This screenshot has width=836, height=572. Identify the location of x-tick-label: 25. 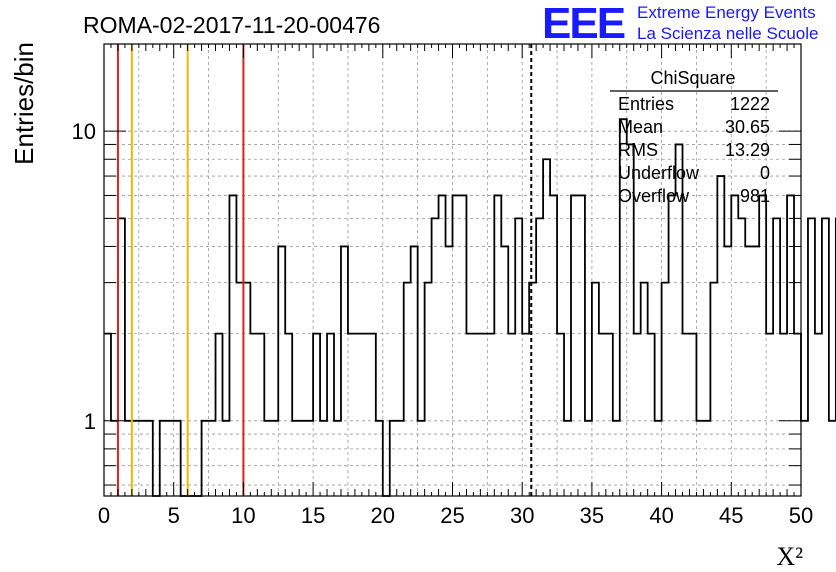
(452, 515).